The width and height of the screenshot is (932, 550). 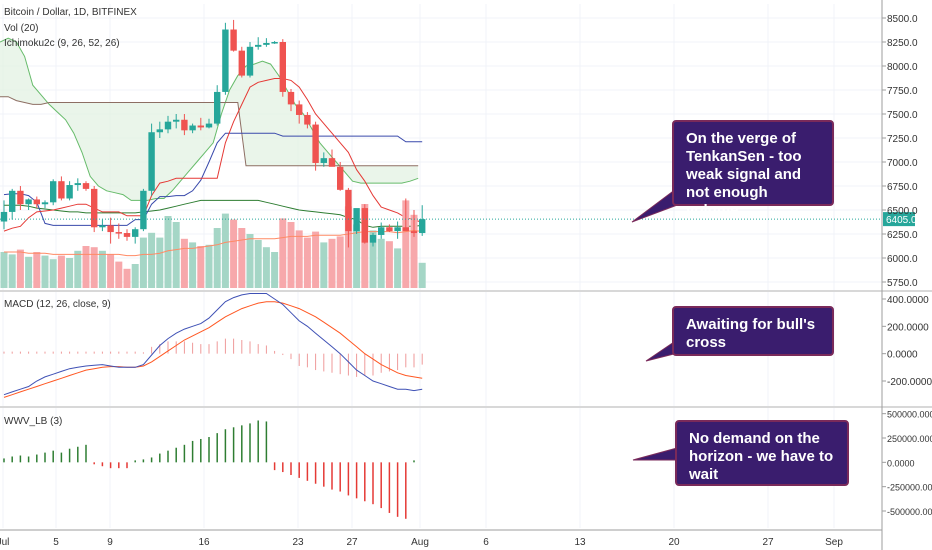 What do you see at coordinates (213, 179) in the screenshot?
I see `kijun-sen-line` at bounding box center [213, 179].